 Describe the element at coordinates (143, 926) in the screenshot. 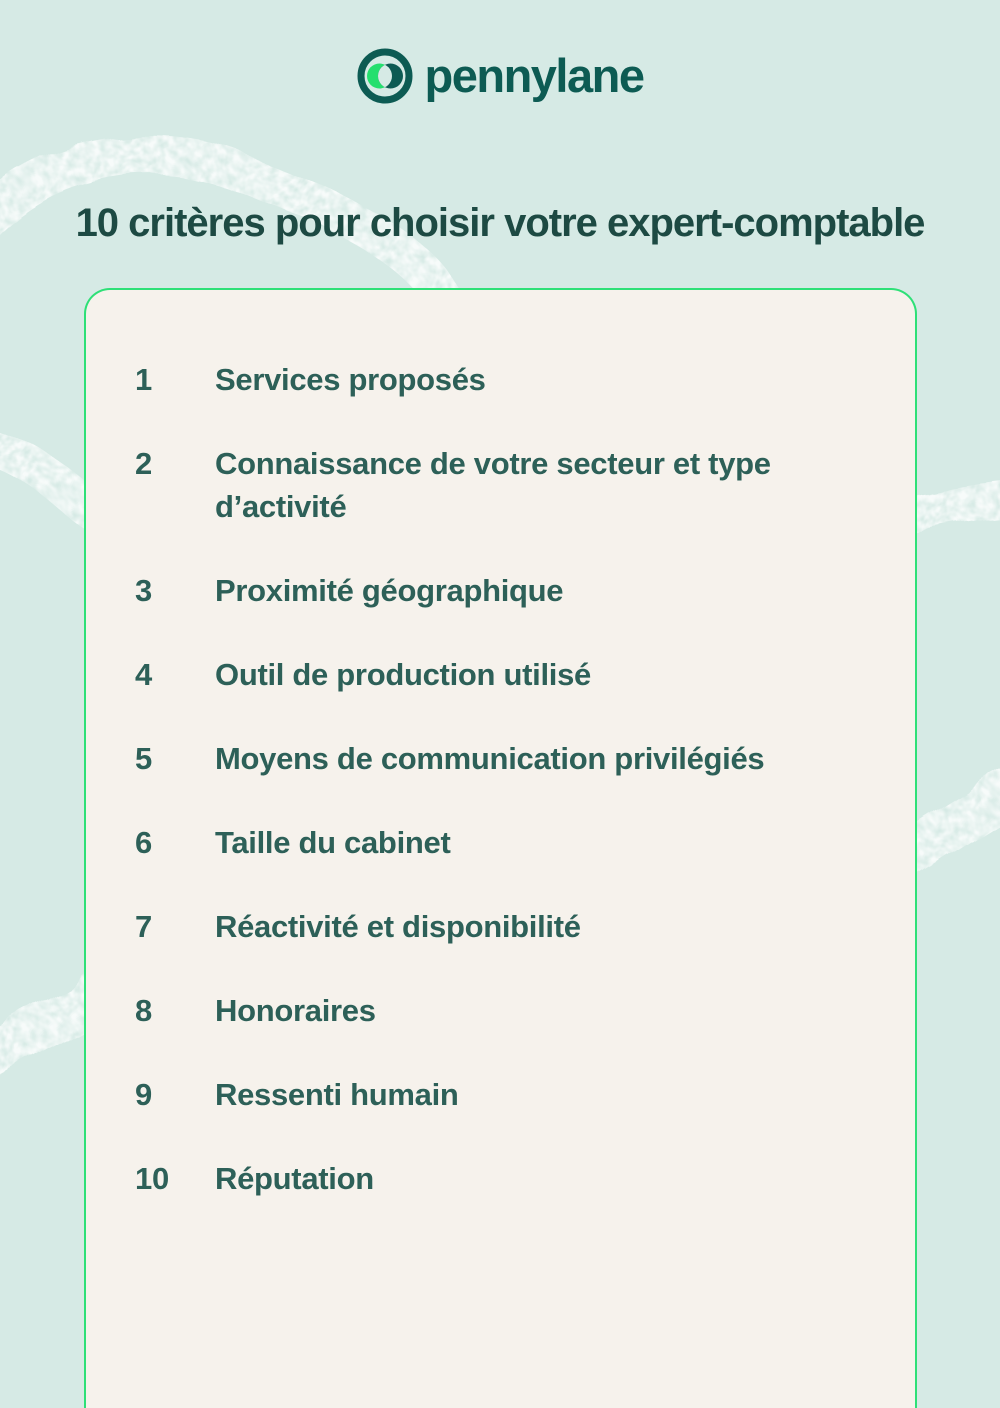

I see `item-number: 7` at that location.